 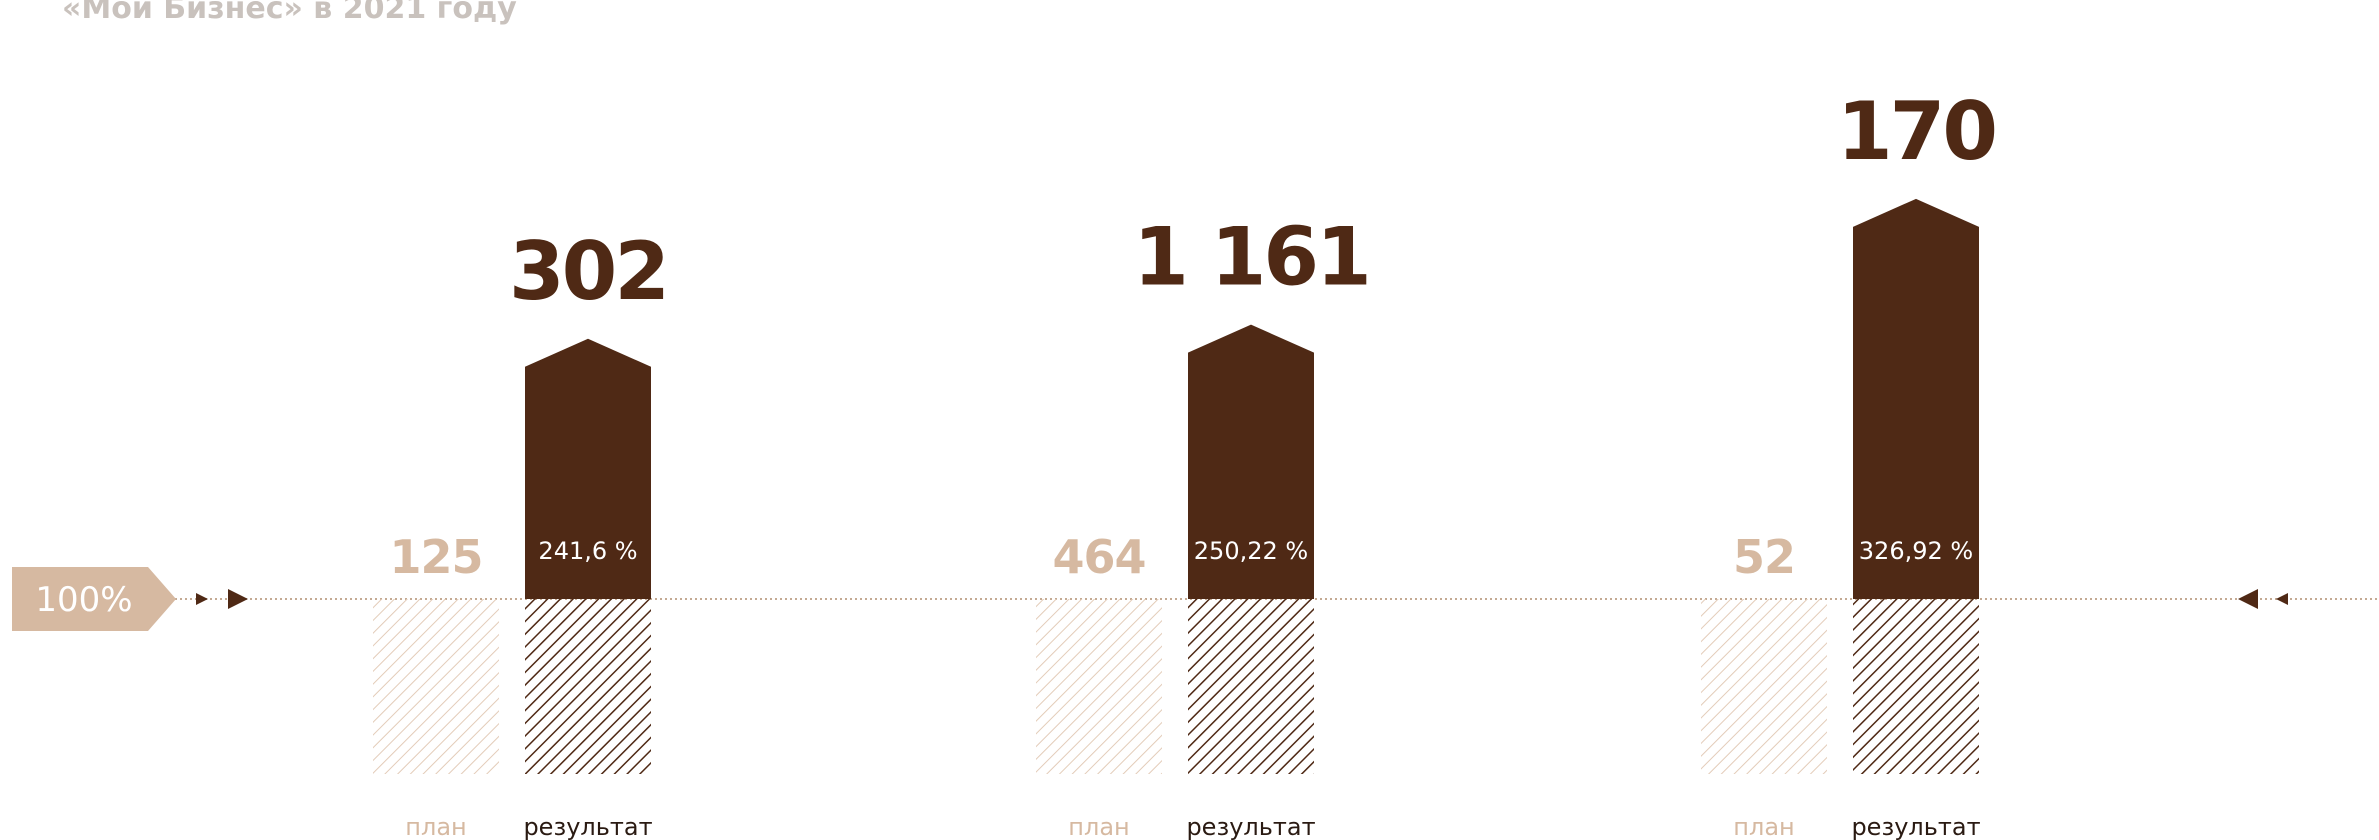 What do you see at coordinates (289, 13) in the screenshot?
I see `chart-title: «Мой Бизнес» в 2021 году` at bounding box center [289, 13].